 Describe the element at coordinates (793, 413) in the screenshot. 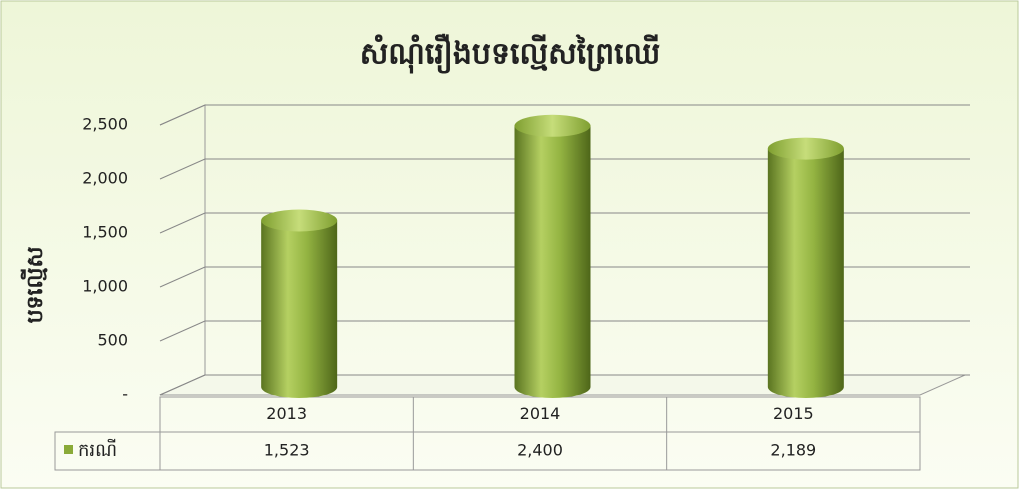

I see `x-tick-label: 2015` at that location.